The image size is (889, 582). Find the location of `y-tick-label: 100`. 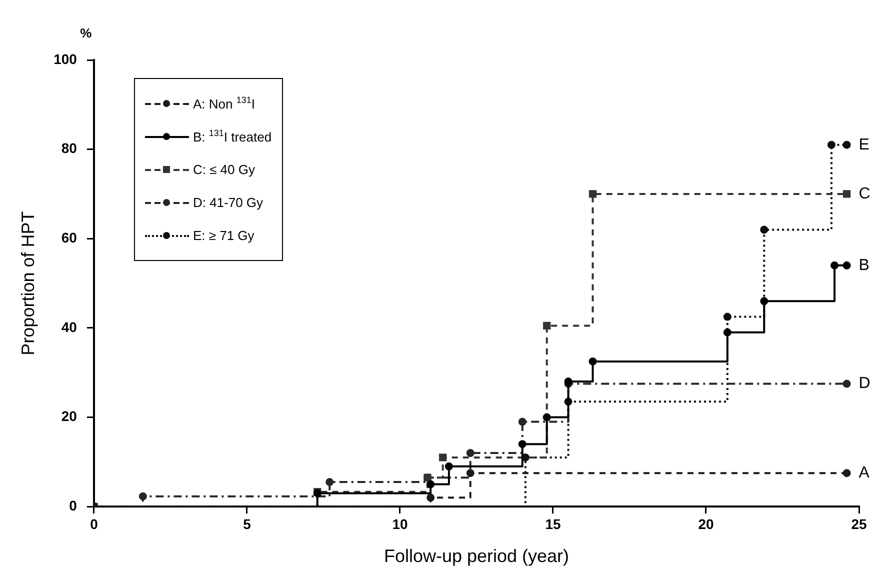

y-tick-label: 100 is located at coordinates (66, 58).